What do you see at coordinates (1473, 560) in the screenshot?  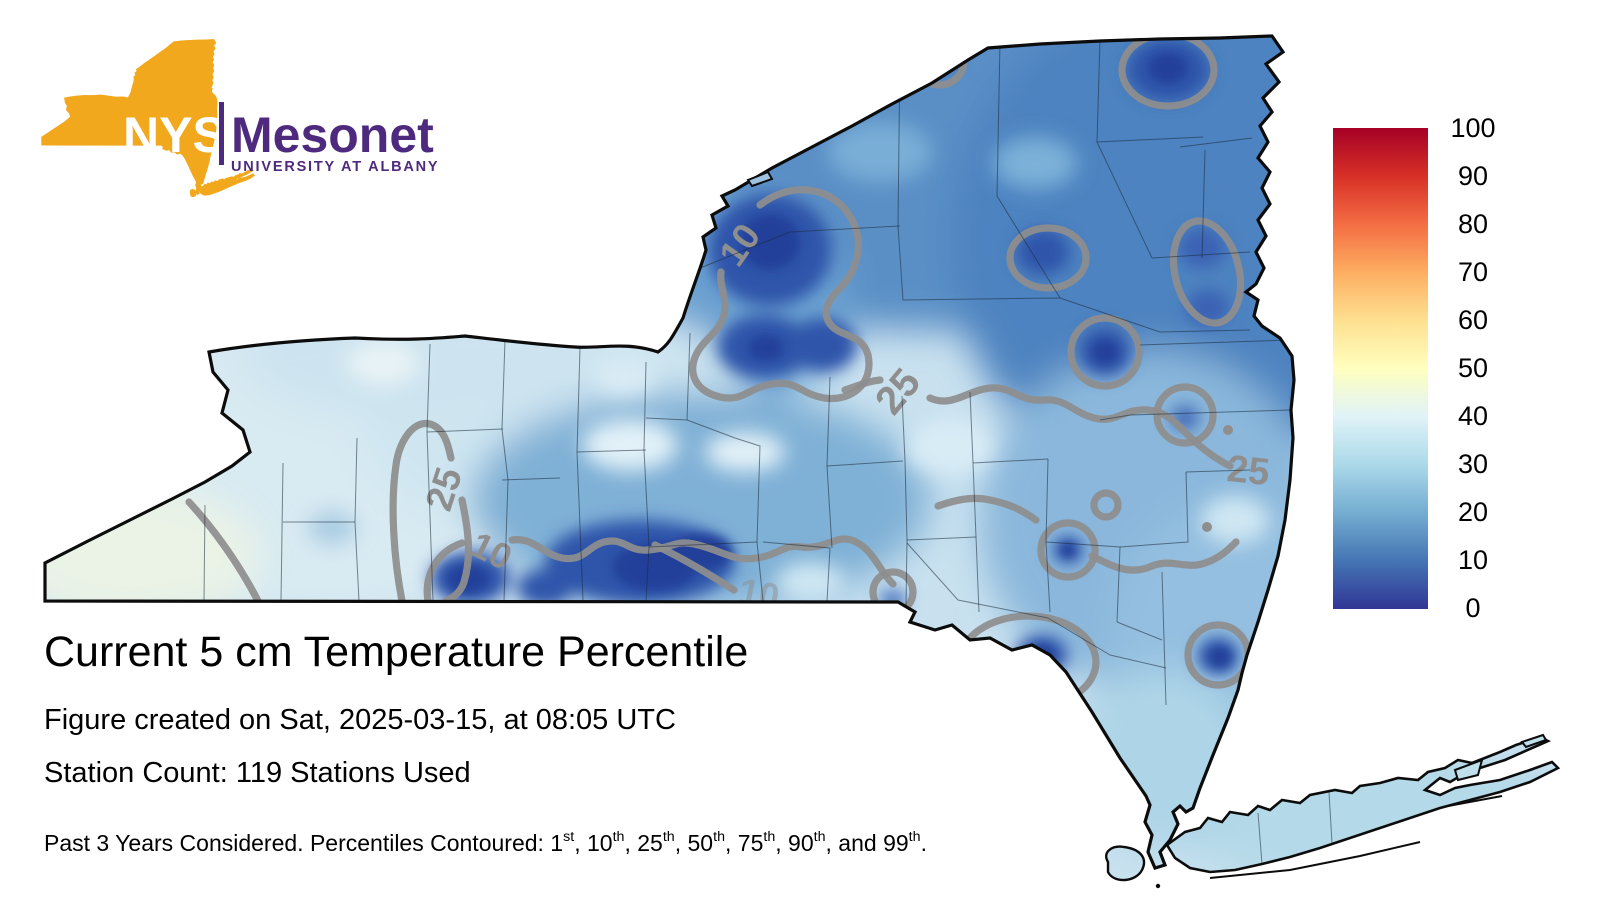 I see `colorbar-tick-label: 10` at bounding box center [1473, 560].